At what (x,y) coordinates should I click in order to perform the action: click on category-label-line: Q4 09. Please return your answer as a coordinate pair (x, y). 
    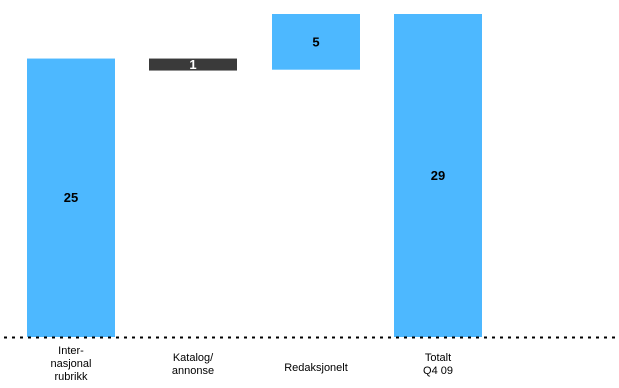
    Looking at the image, I should click on (438, 371).